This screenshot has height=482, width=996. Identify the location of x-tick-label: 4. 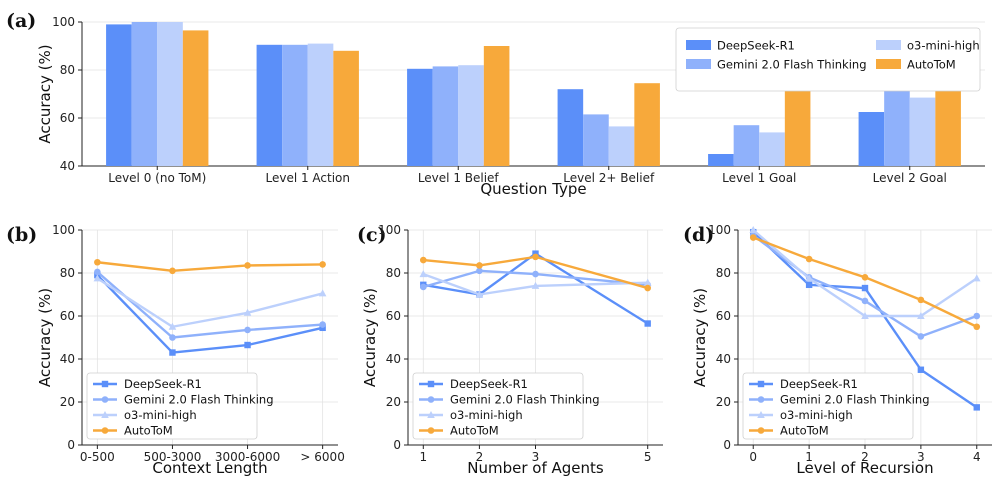
(977, 457).